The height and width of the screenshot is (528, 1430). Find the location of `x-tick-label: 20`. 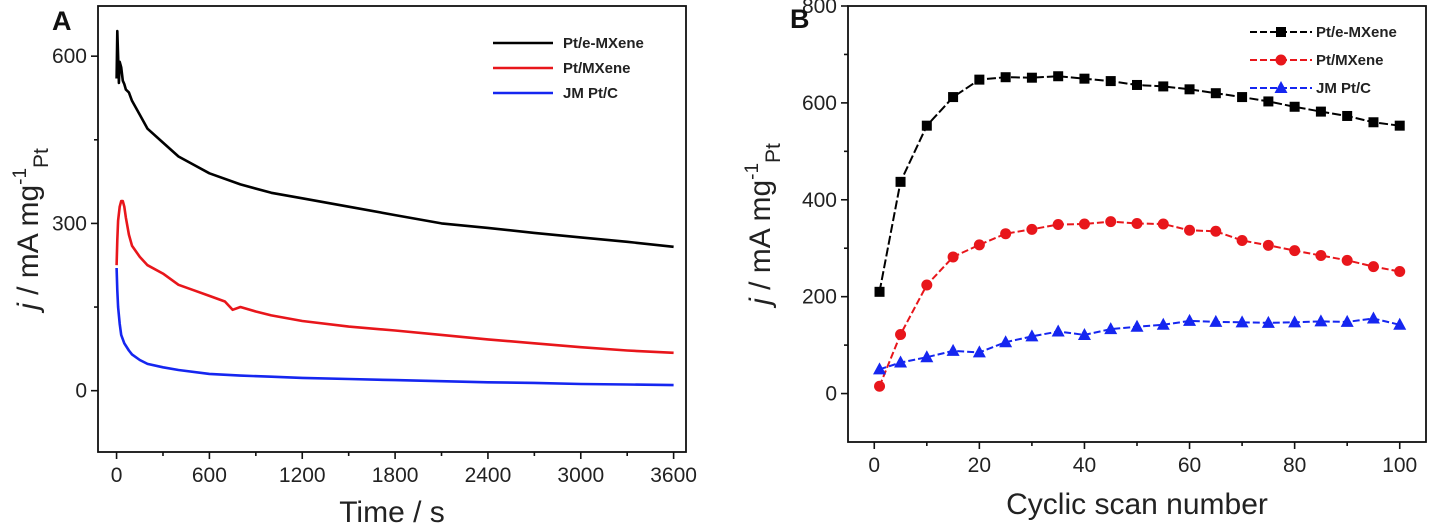

x-tick-label: 20 is located at coordinates (979, 465).